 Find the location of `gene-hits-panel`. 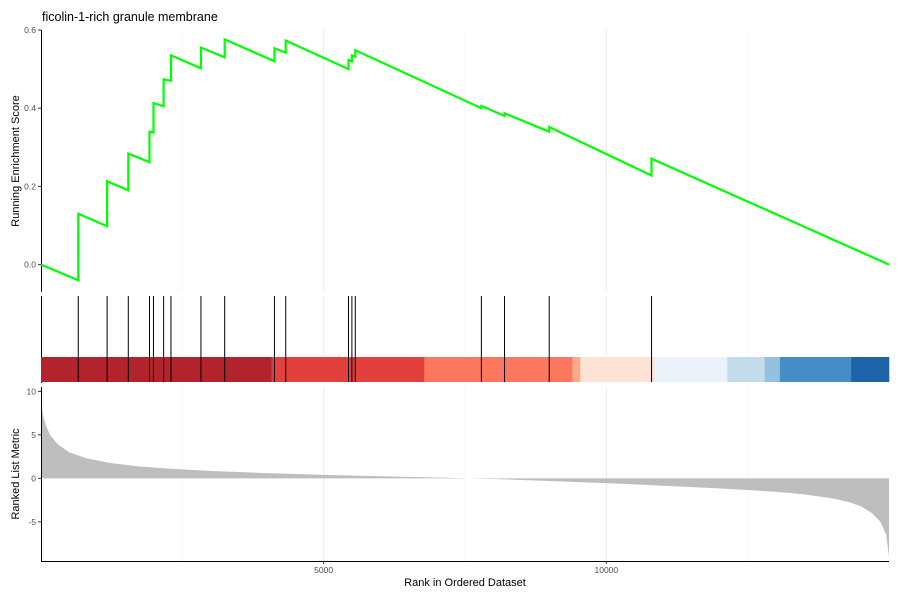

gene-hits-panel is located at coordinates (465, 339).